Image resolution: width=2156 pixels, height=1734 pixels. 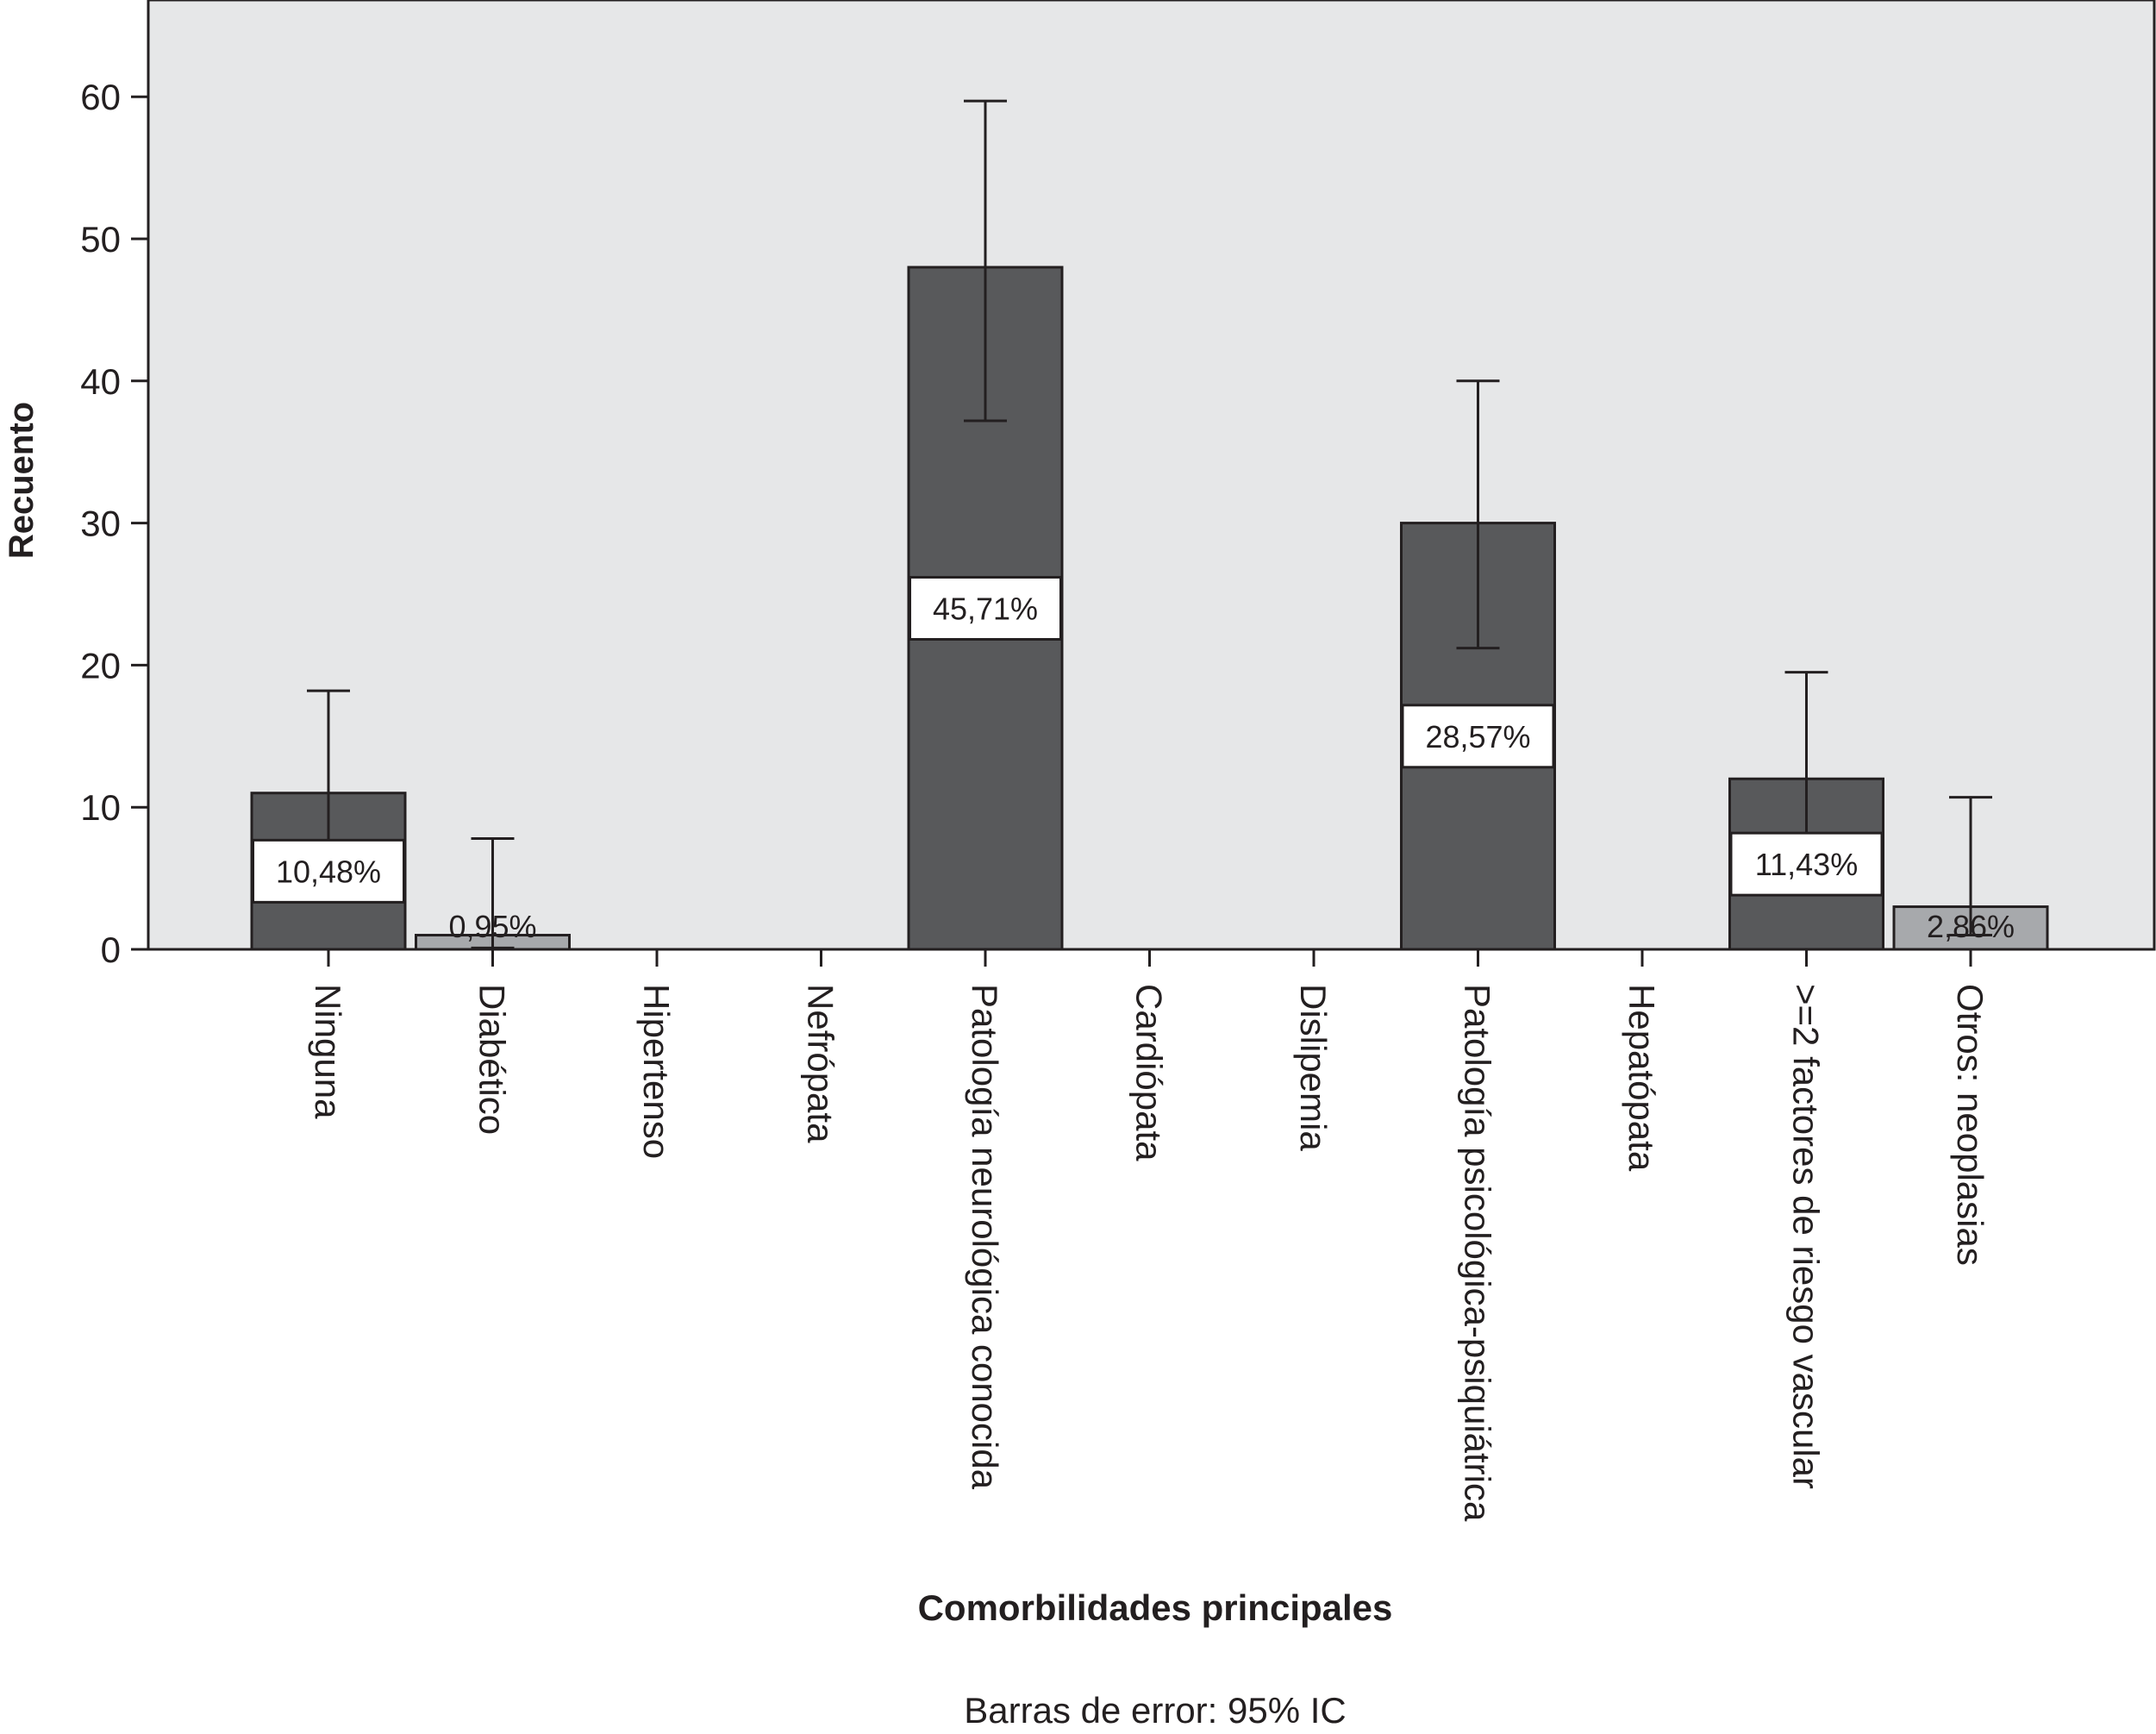 What do you see at coordinates (1478, 1253) in the screenshot?
I see `x-tick-label: Patología psicológica-psiquiátrica` at bounding box center [1478, 1253].